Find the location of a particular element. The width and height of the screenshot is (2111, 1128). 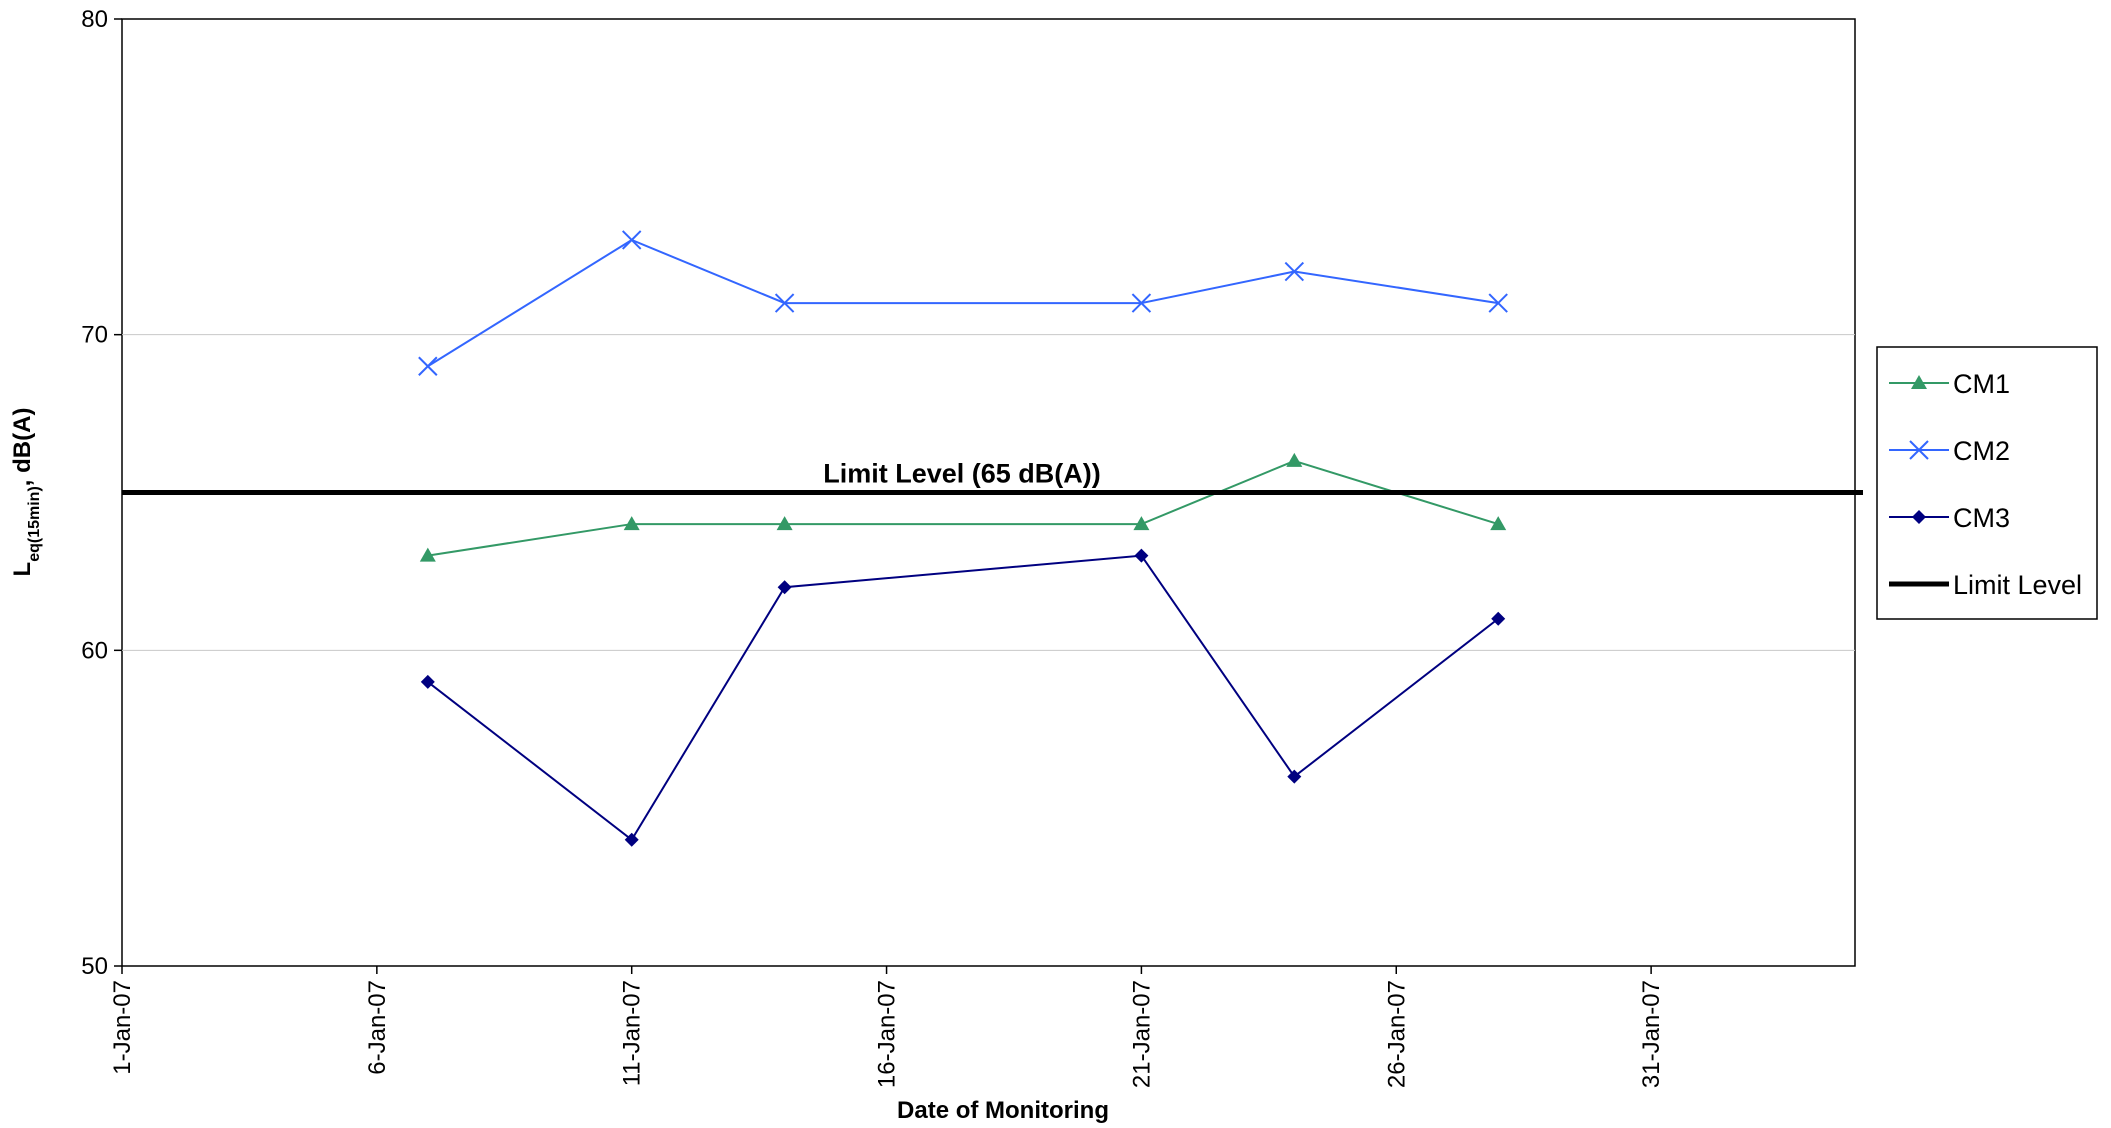

series-cm3 is located at coordinates (963, 697).